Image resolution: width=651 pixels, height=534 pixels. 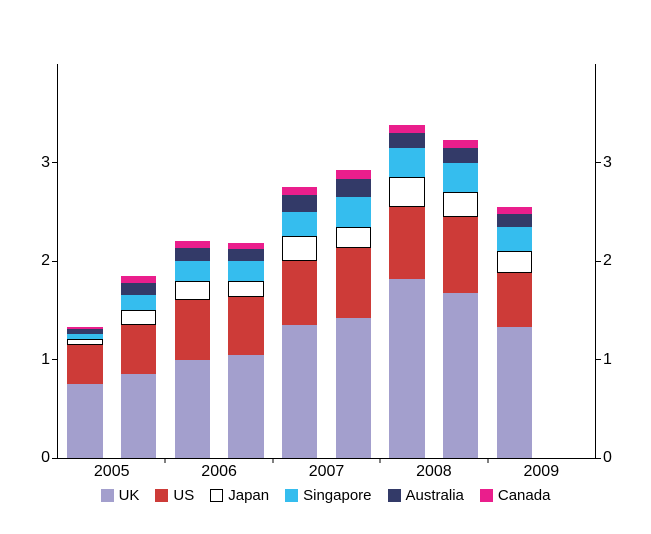 I want to click on legend-item-us: US, so click(x=174, y=495).